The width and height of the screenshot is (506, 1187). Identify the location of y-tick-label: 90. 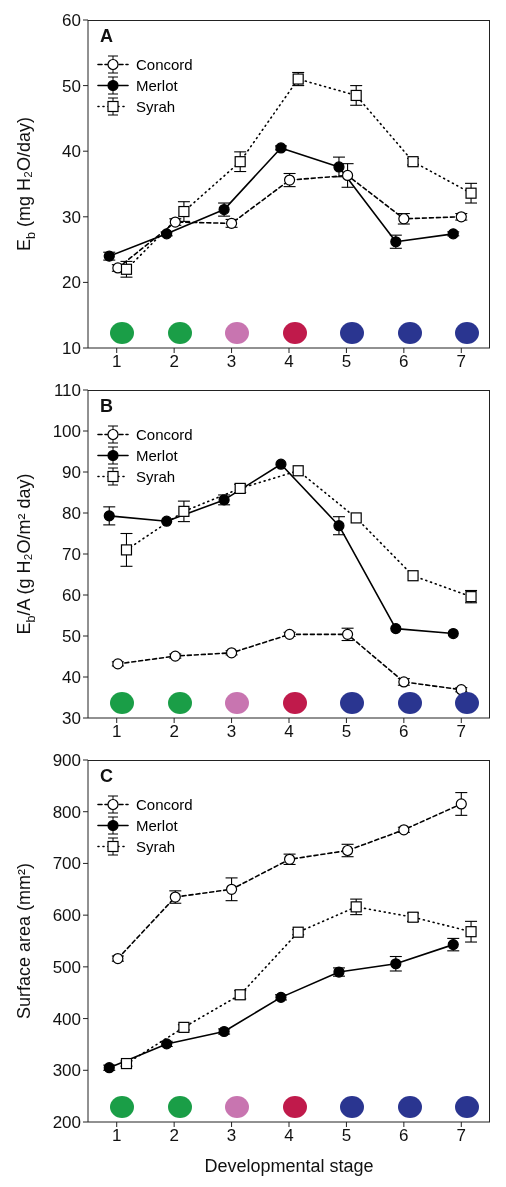
(71, 473).